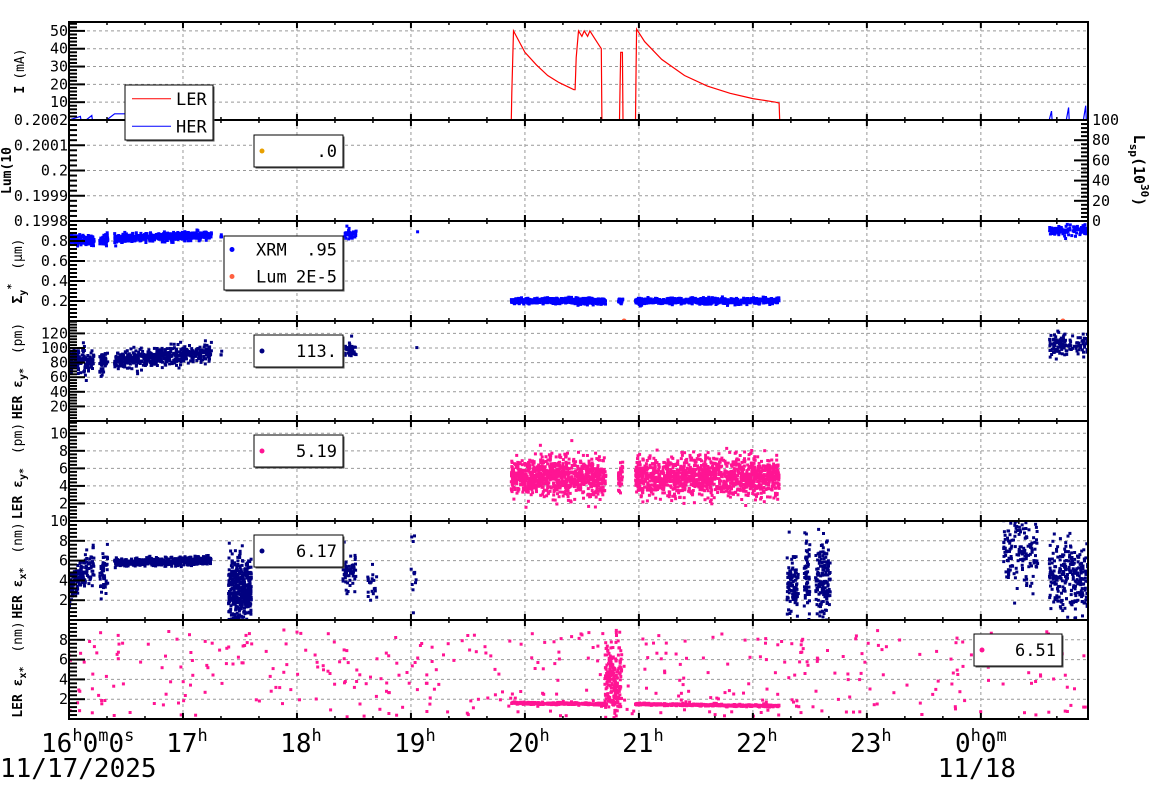  I want to click on right-axis-label-sub: sp, so click(1133, 151).